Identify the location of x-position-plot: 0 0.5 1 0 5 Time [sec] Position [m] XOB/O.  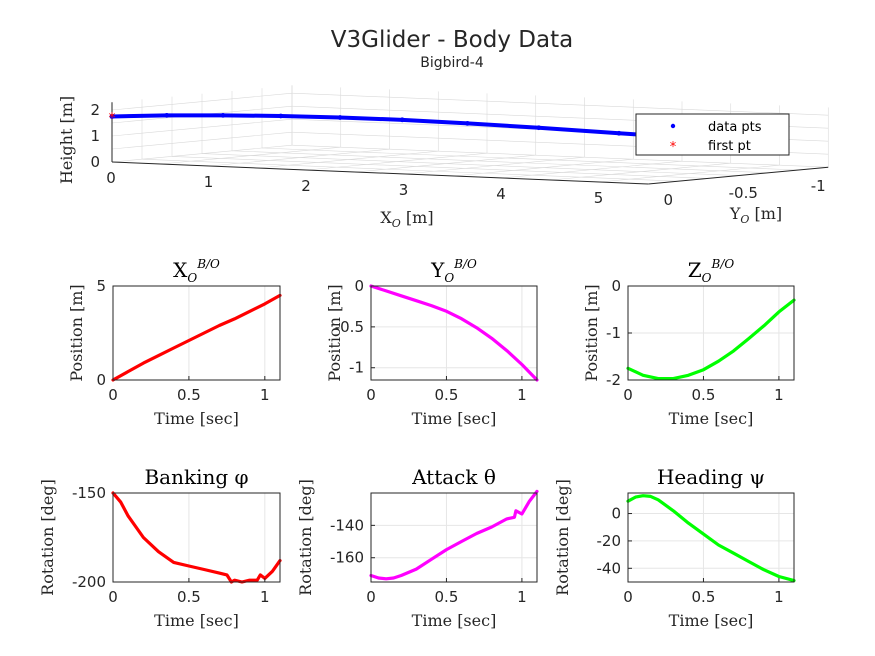
(174, 342).